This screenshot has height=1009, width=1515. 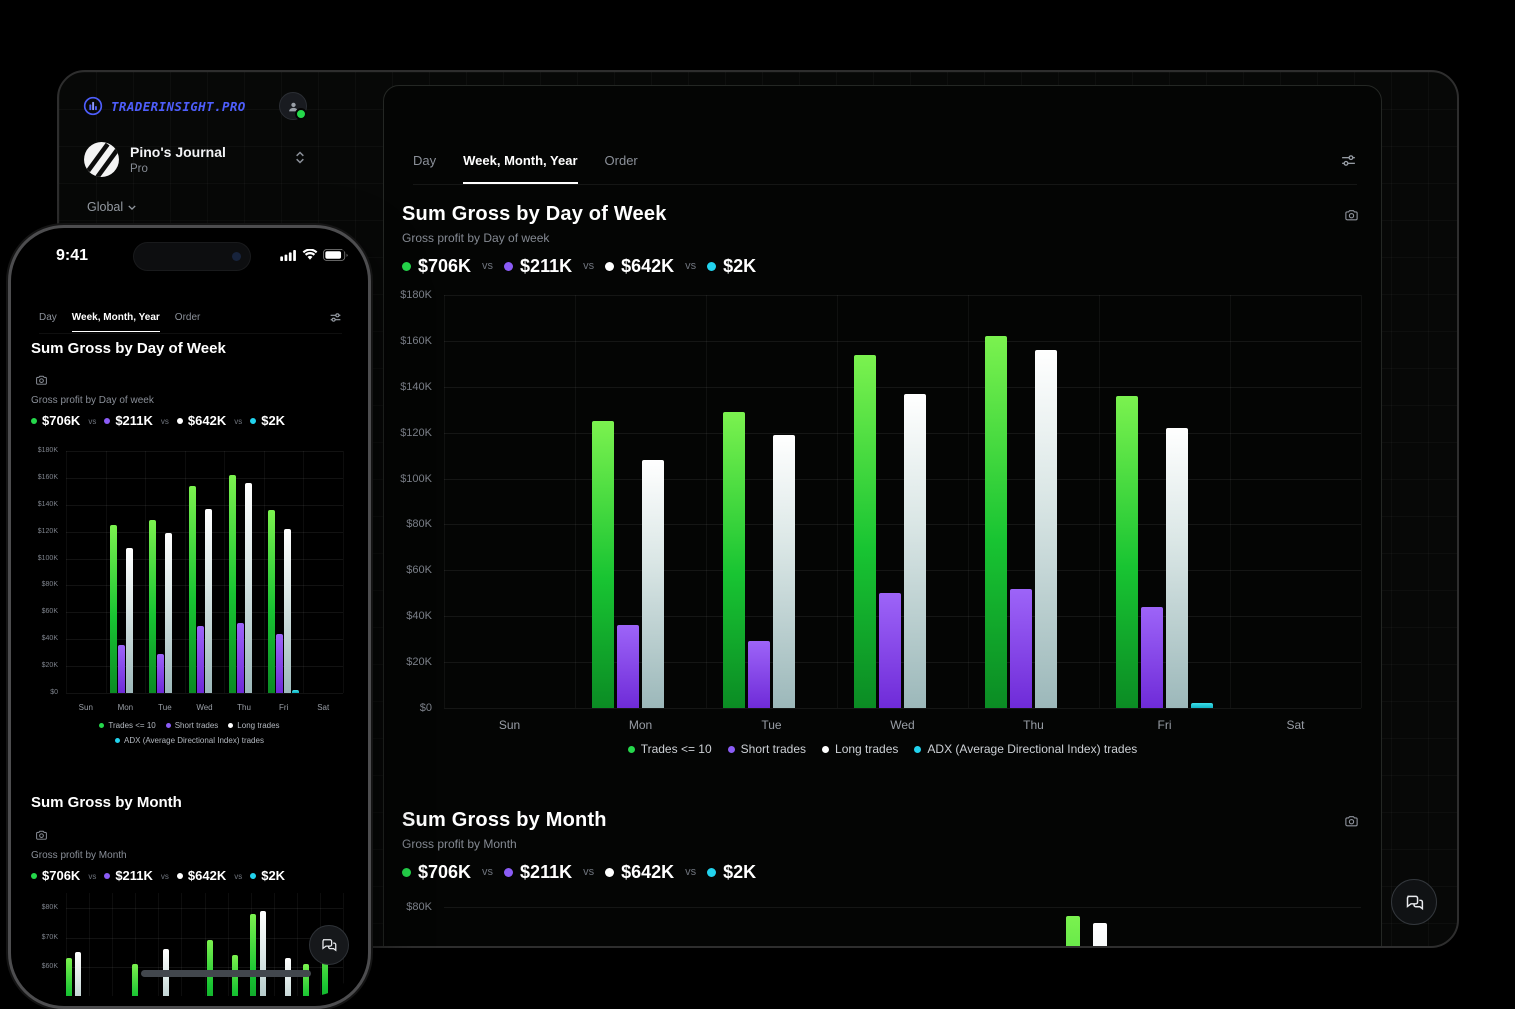 What do you see at coordinates (406, 872) in the screenshot?
I see `stat-dot-green` at bounding box center [406, 872].